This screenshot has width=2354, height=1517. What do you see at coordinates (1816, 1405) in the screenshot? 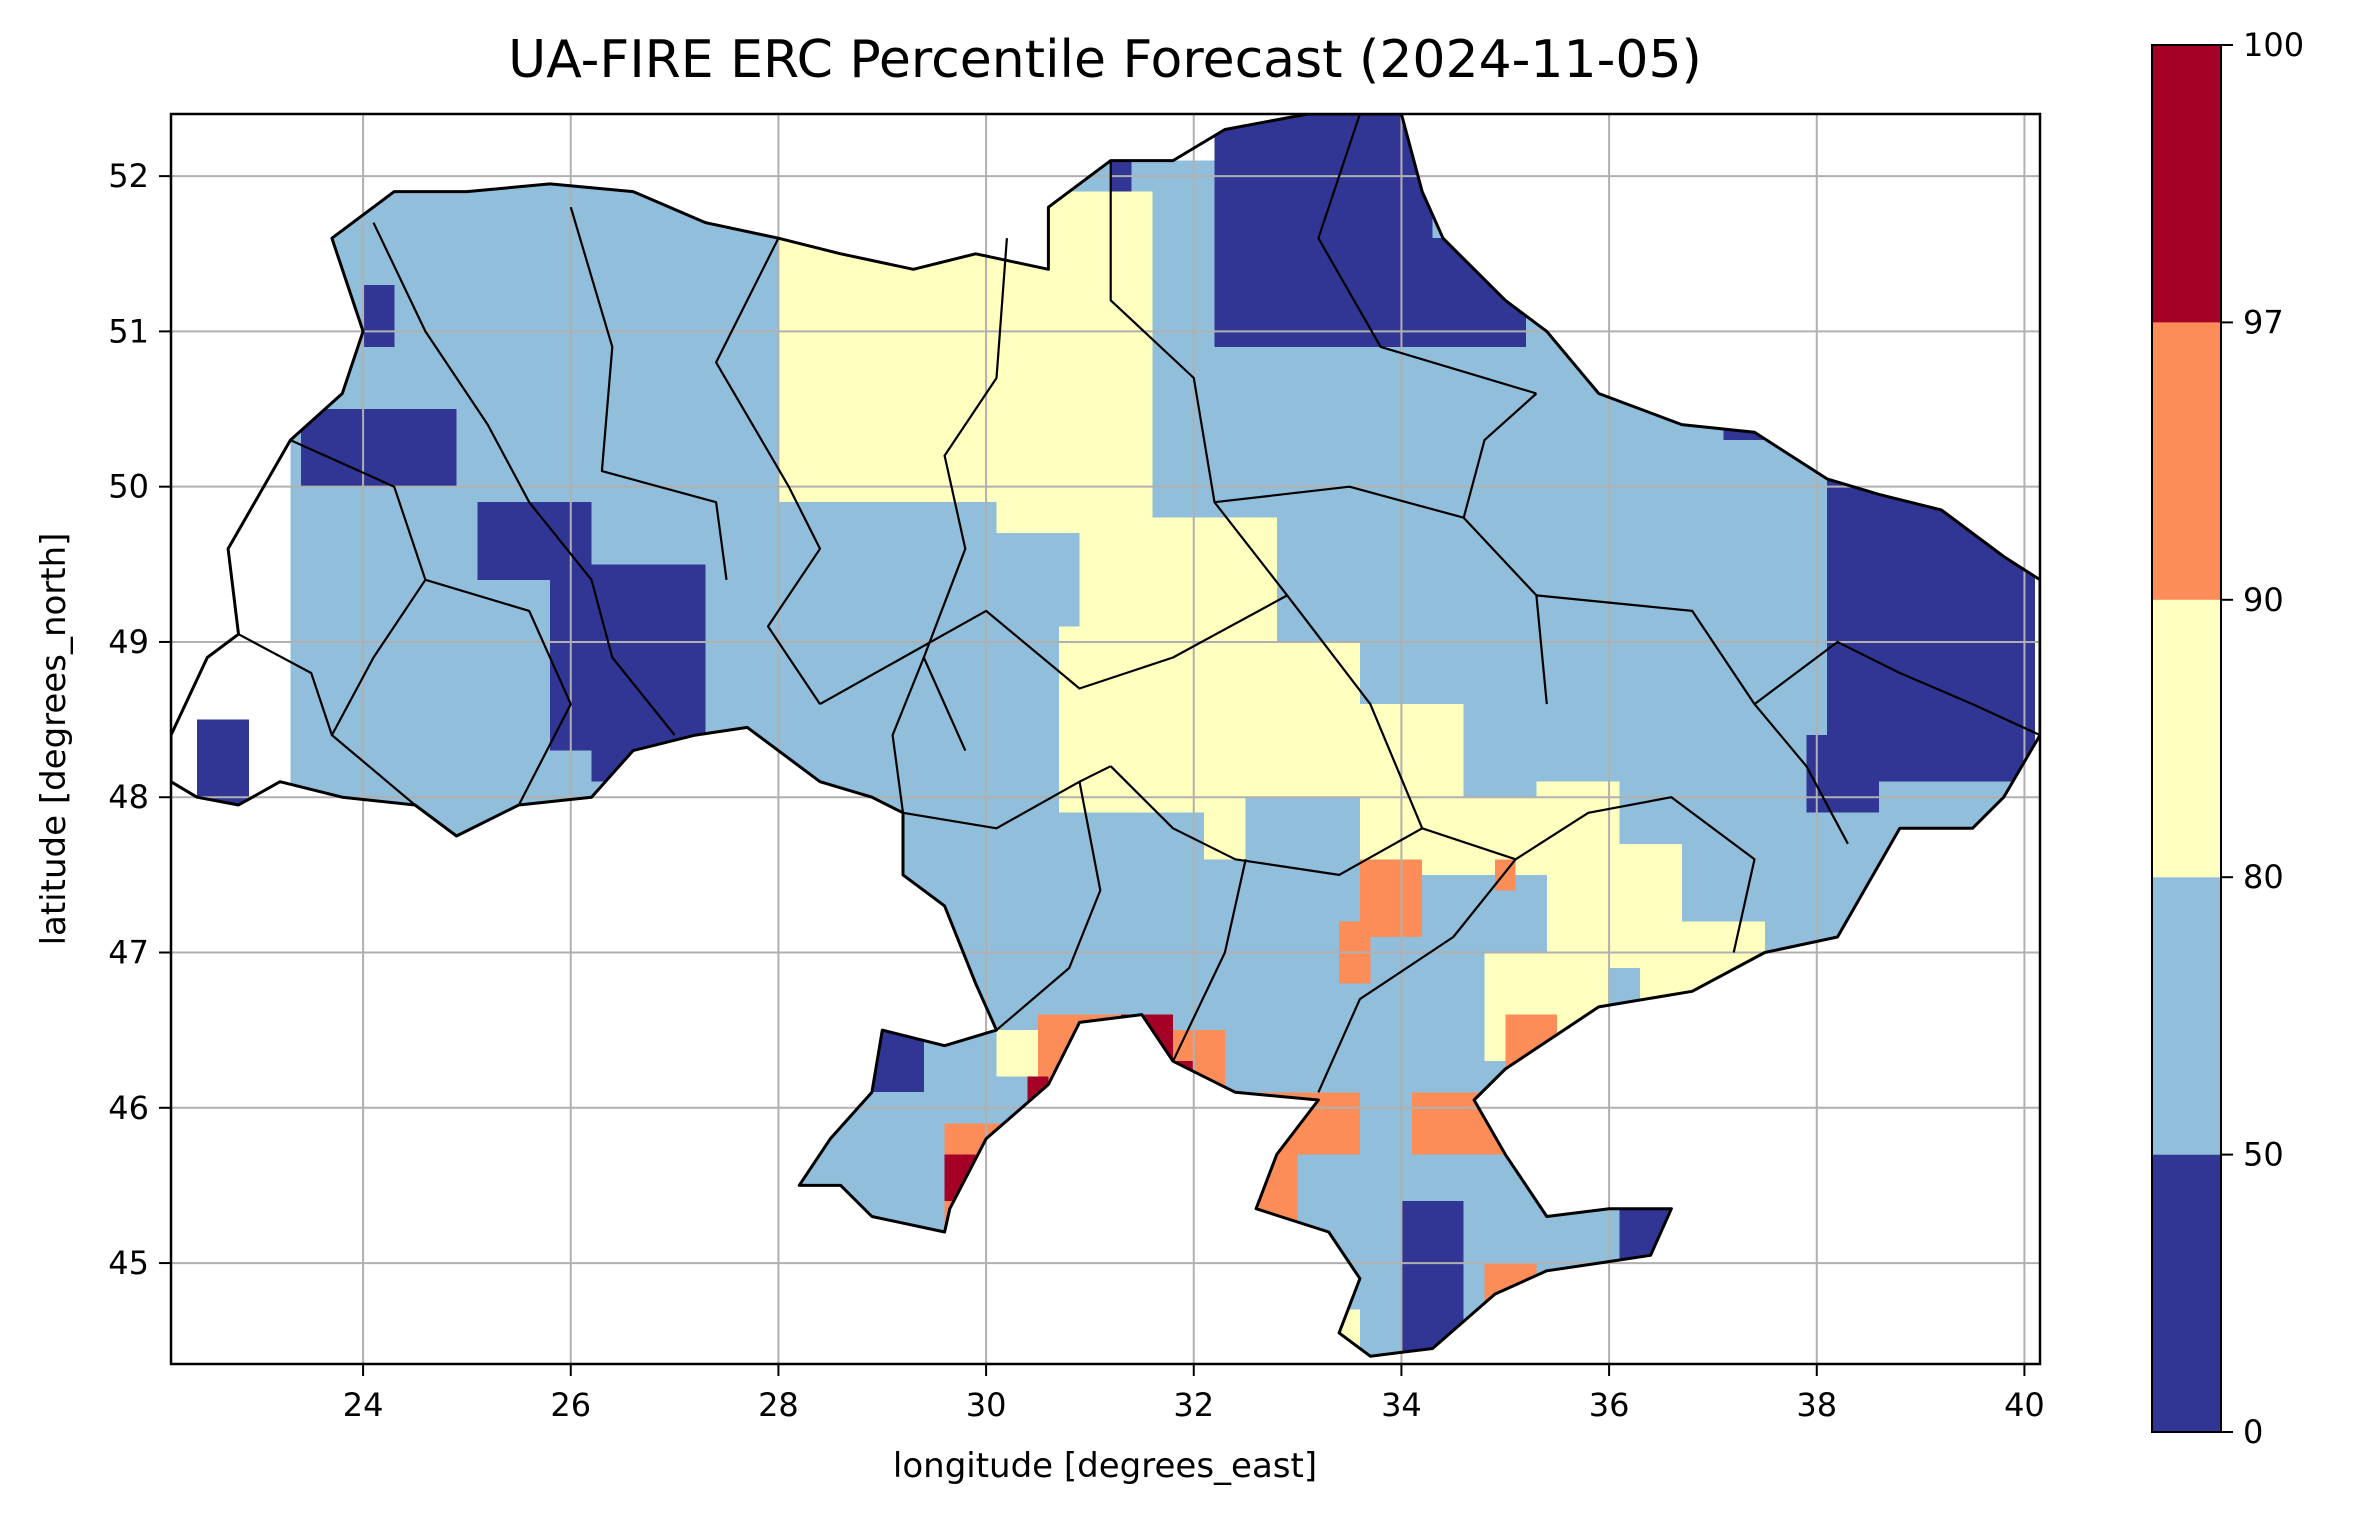
I see `x-tick-label-38: 38` at bounding box center [1816, 1405].